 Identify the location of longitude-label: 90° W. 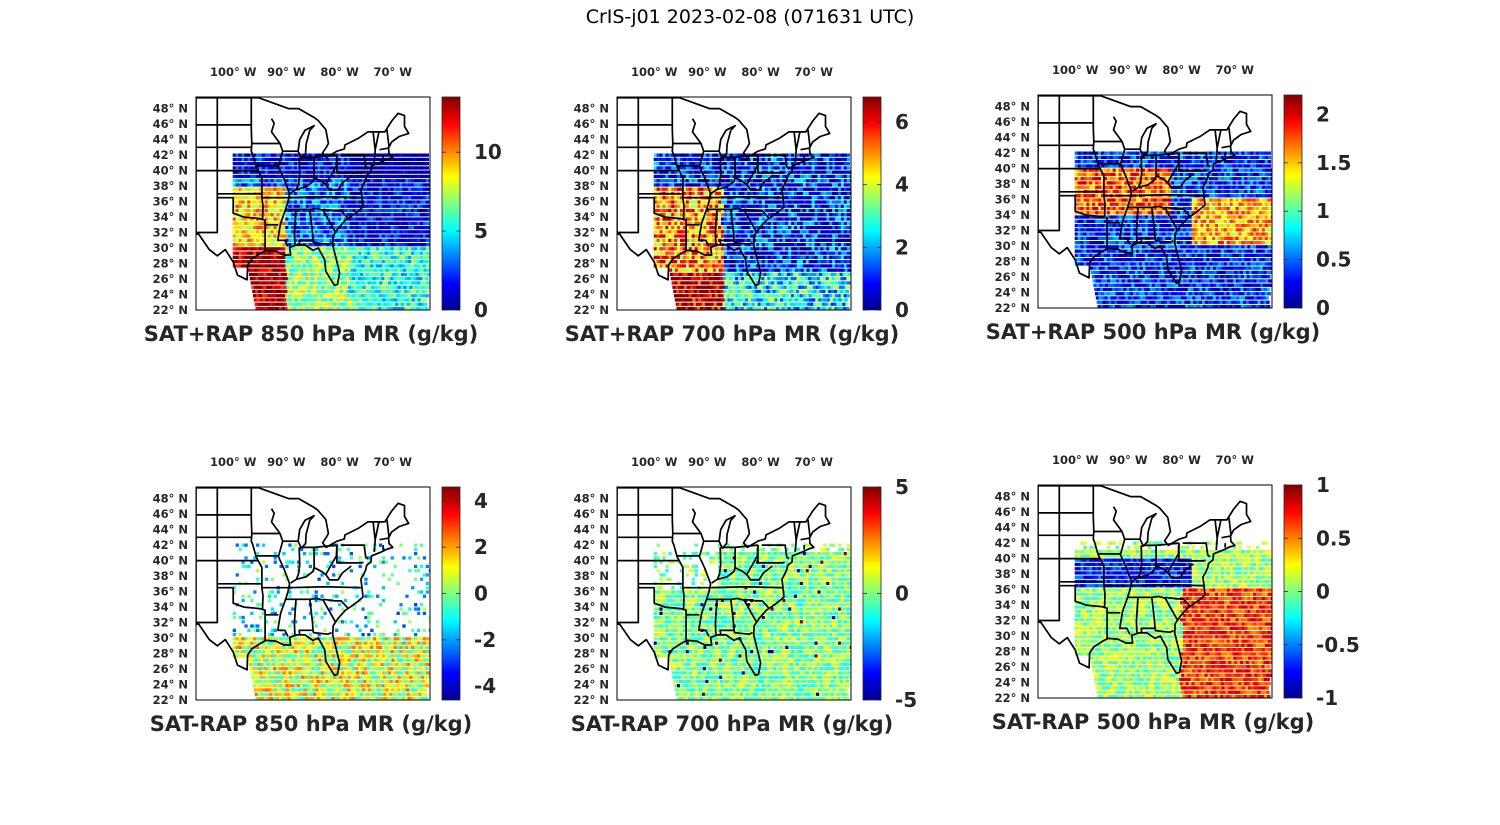
(286, 462).